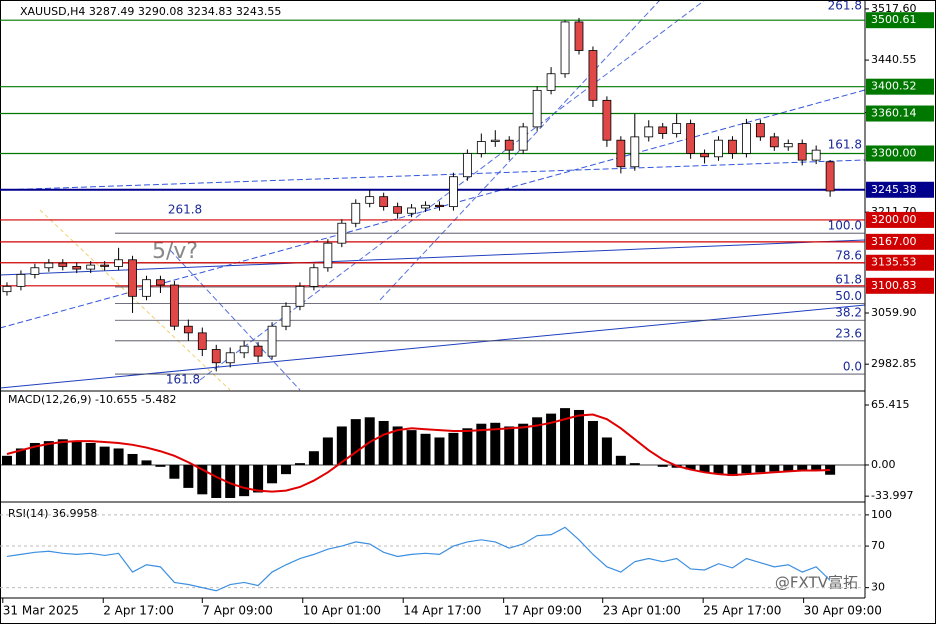 This screenshot has height=624, width=936. What do you see at coordinates (742, 611) in the screenshot?
I see `x-tick-label: 25 Apr 17:00` at bounding box center [742, 611].